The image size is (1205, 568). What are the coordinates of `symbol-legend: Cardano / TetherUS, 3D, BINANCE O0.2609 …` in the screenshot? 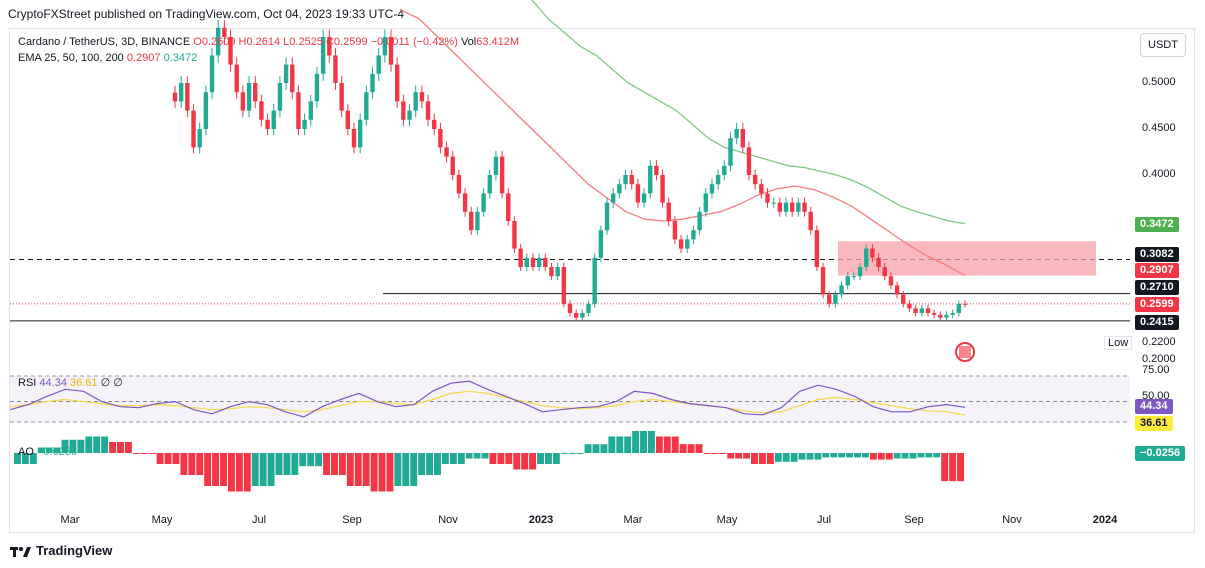 It's located at (268, 42).